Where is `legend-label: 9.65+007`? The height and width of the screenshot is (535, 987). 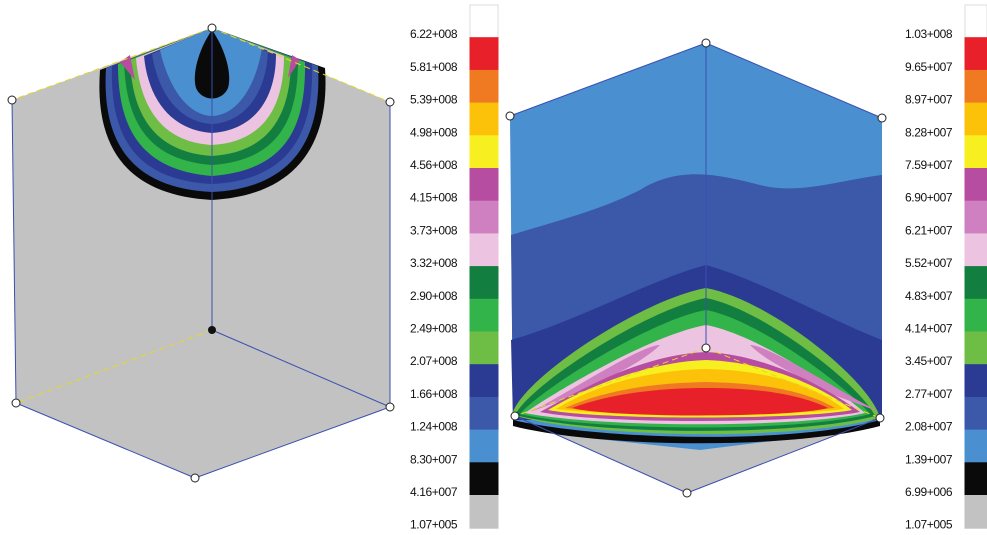
legend-label: 9.65+007 is located at coordinates (929, 67).